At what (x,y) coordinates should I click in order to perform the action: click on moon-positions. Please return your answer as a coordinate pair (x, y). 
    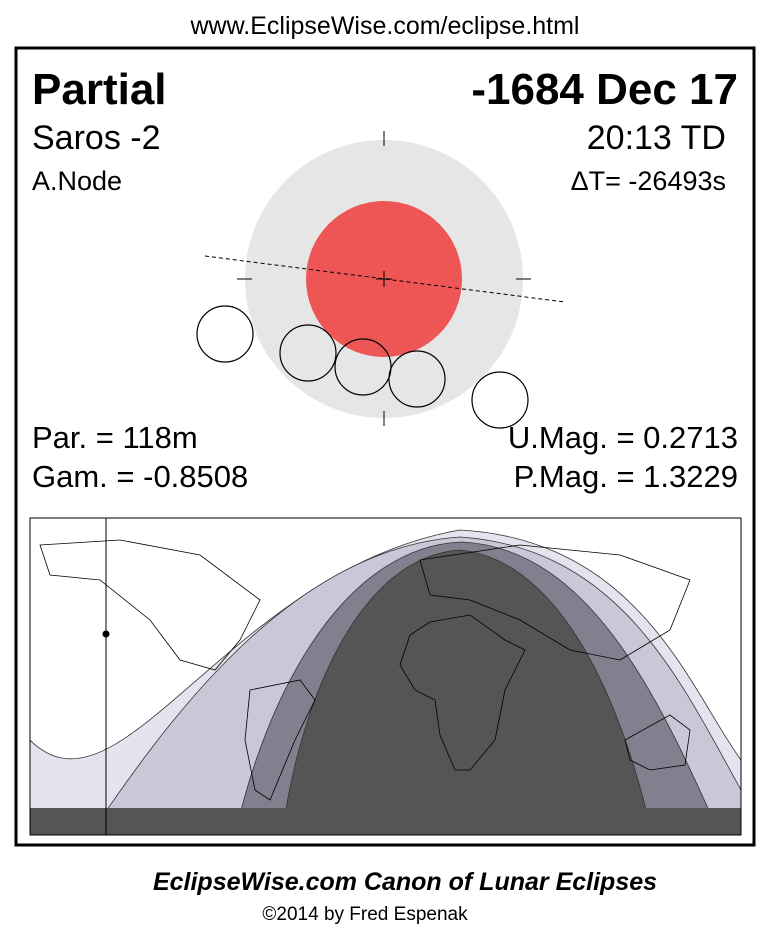
    Looking at the image, I should click on (362, 367).